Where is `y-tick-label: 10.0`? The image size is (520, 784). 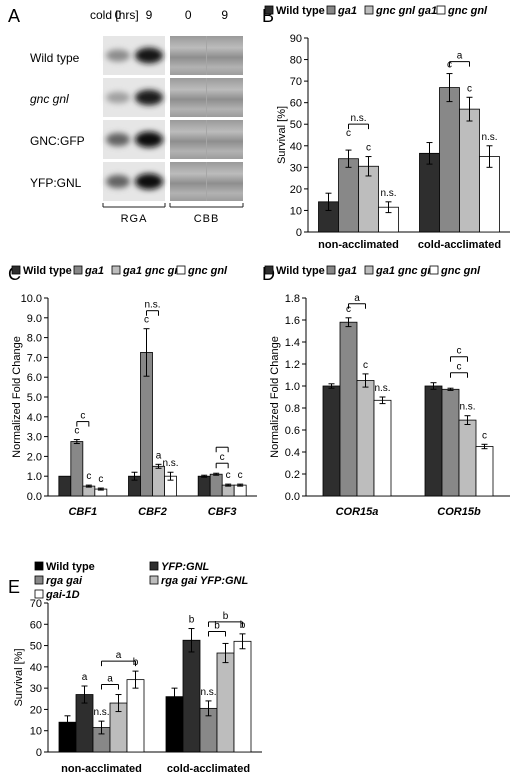
y-tick-label: 10.0 is located at coordinates (31, 299).